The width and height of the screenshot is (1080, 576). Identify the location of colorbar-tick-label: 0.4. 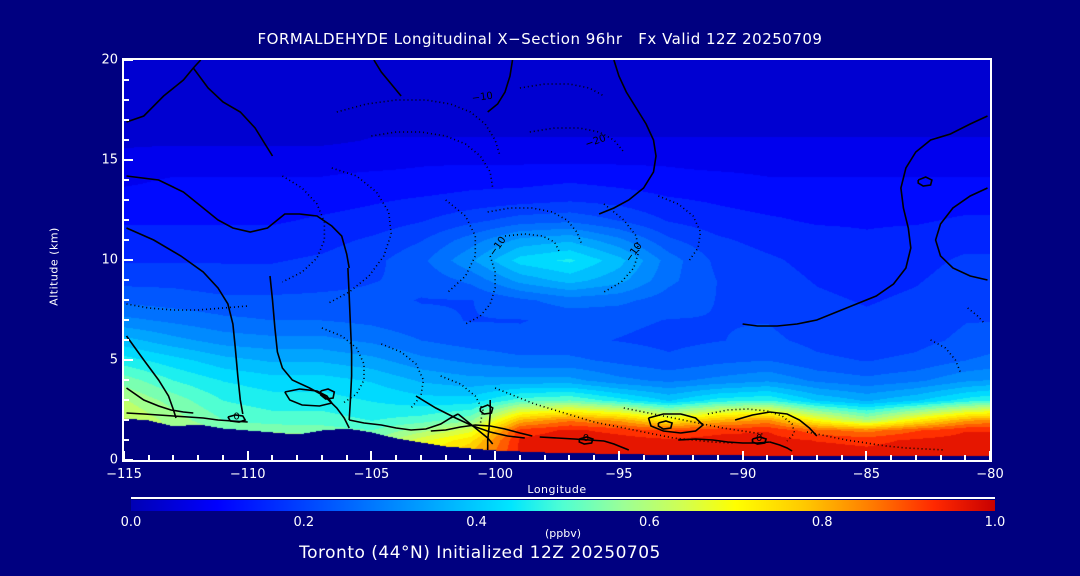
(476, 522).